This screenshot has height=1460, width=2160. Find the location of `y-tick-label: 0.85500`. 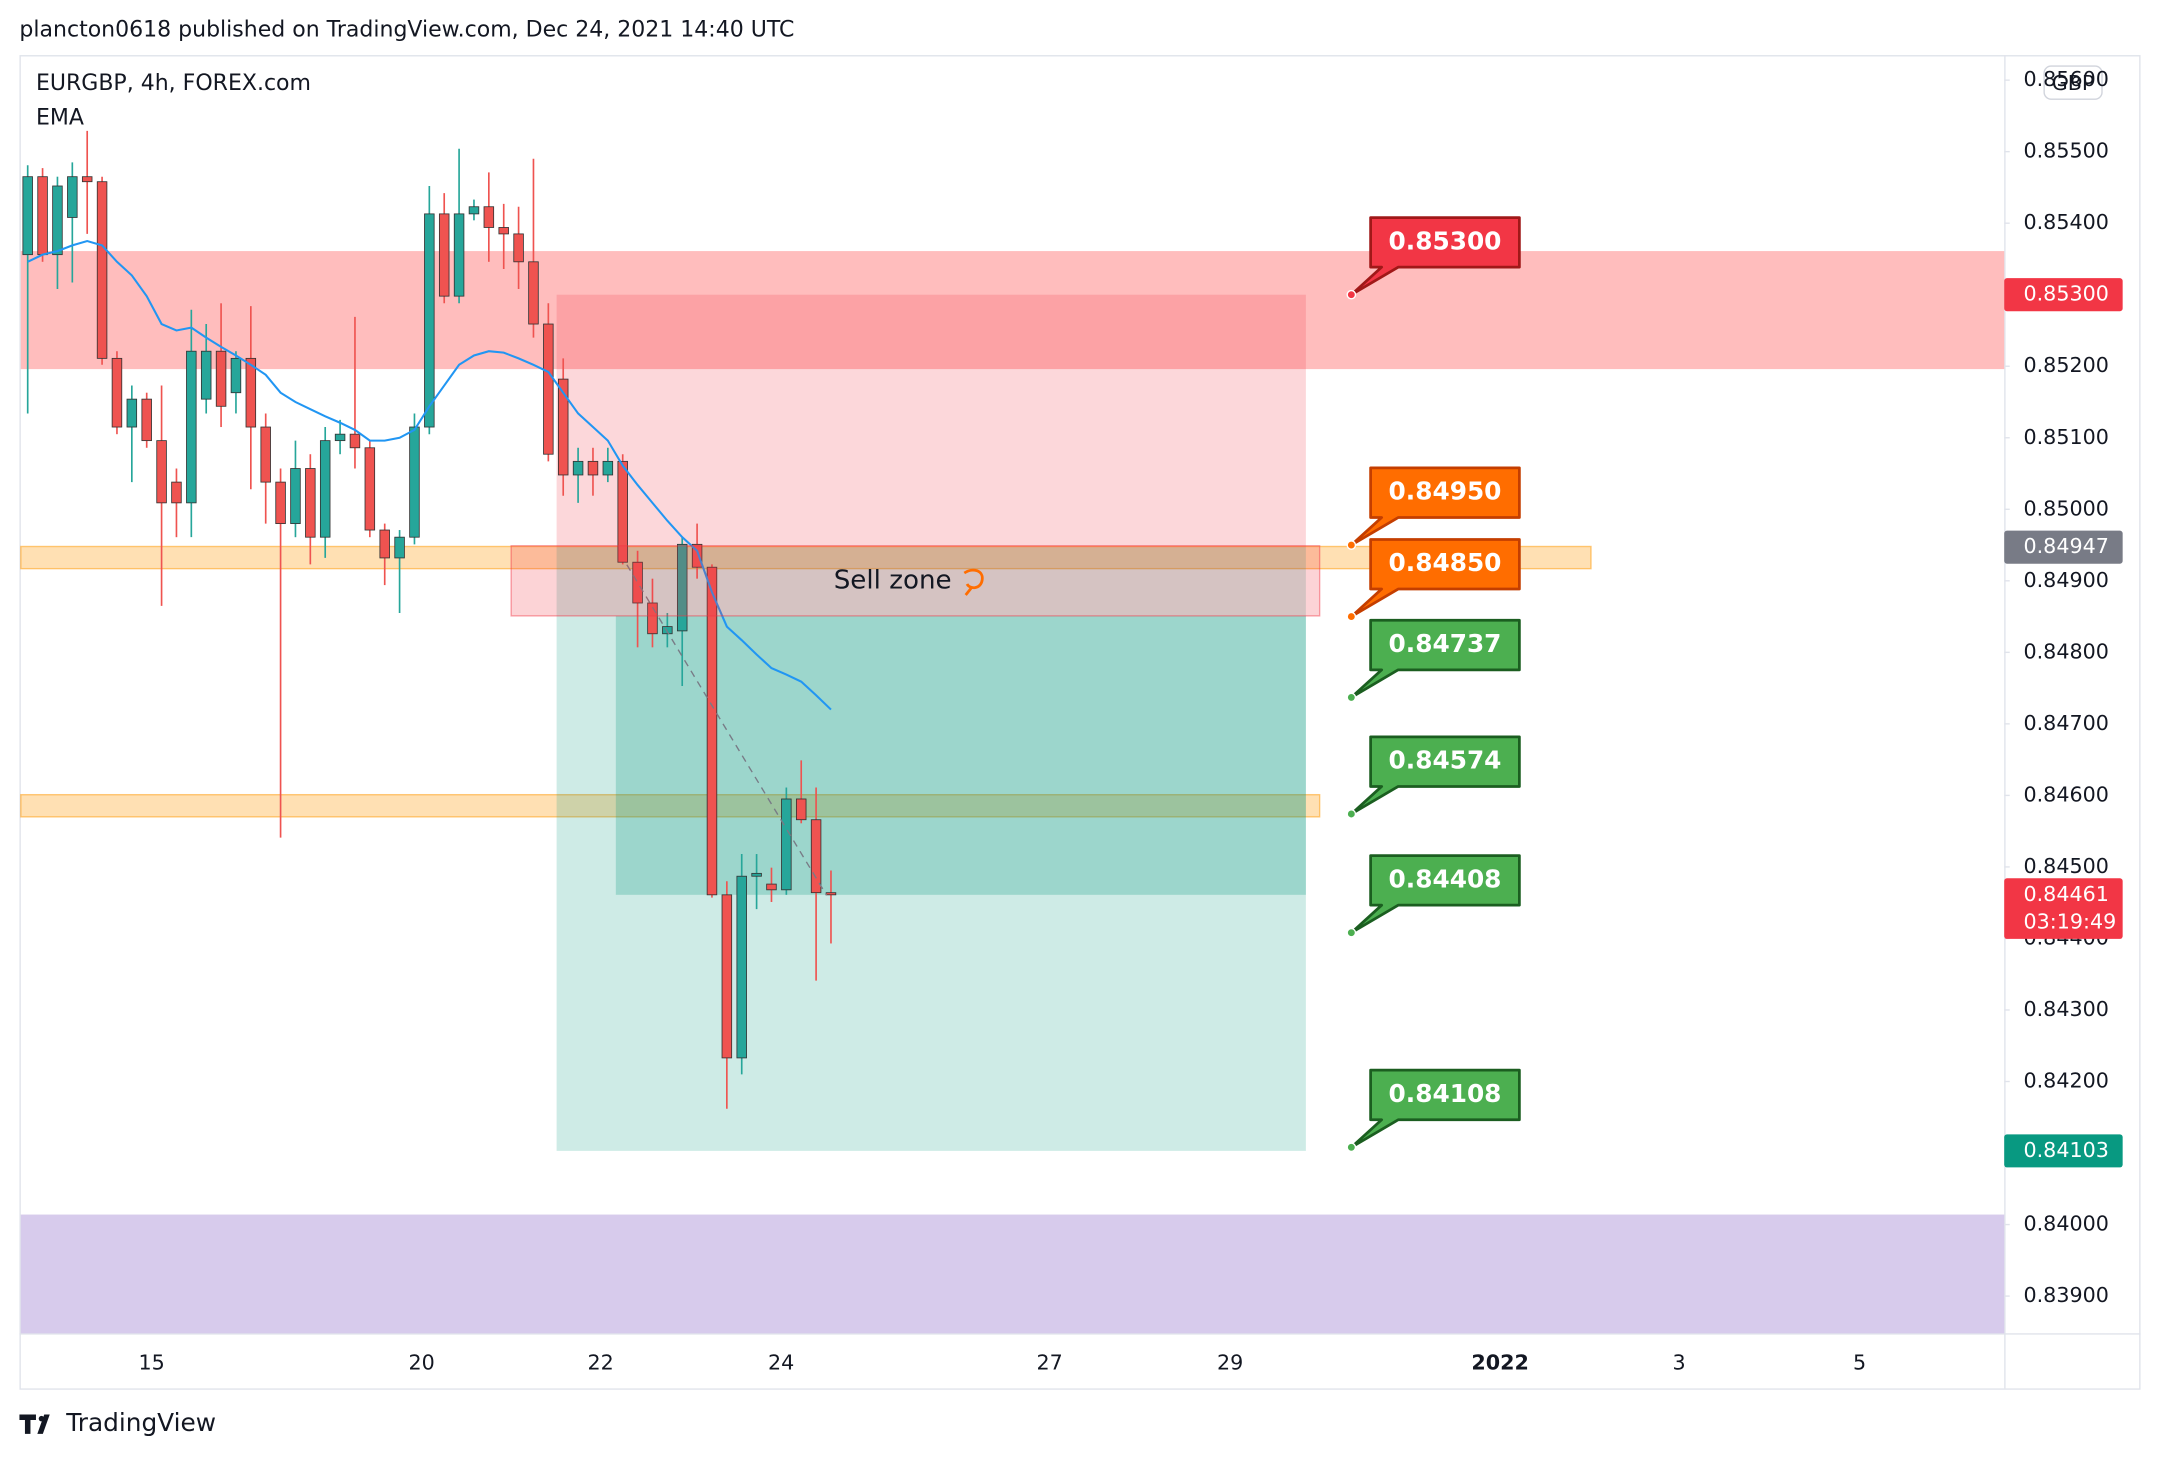

y-tick-label: 0.85500 is located at coordinates (2065, 151).